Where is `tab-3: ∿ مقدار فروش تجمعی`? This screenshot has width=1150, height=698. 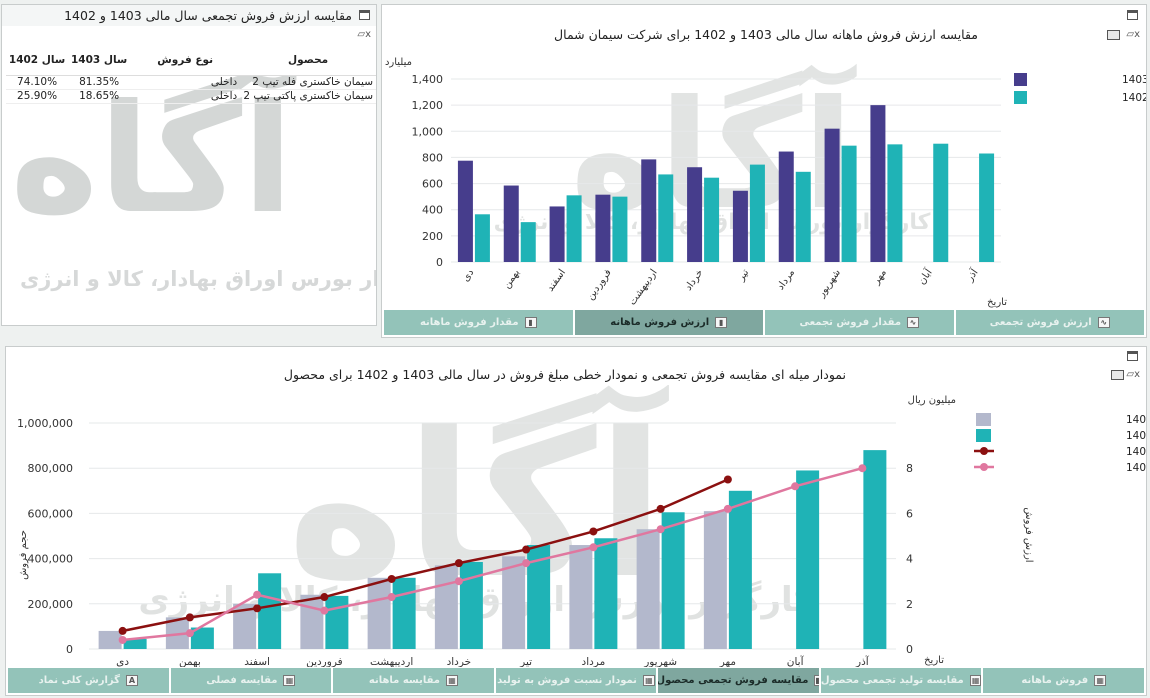
tab-3: ∿ مقدار فروش تجمعی is located at coordinates (859, 322).